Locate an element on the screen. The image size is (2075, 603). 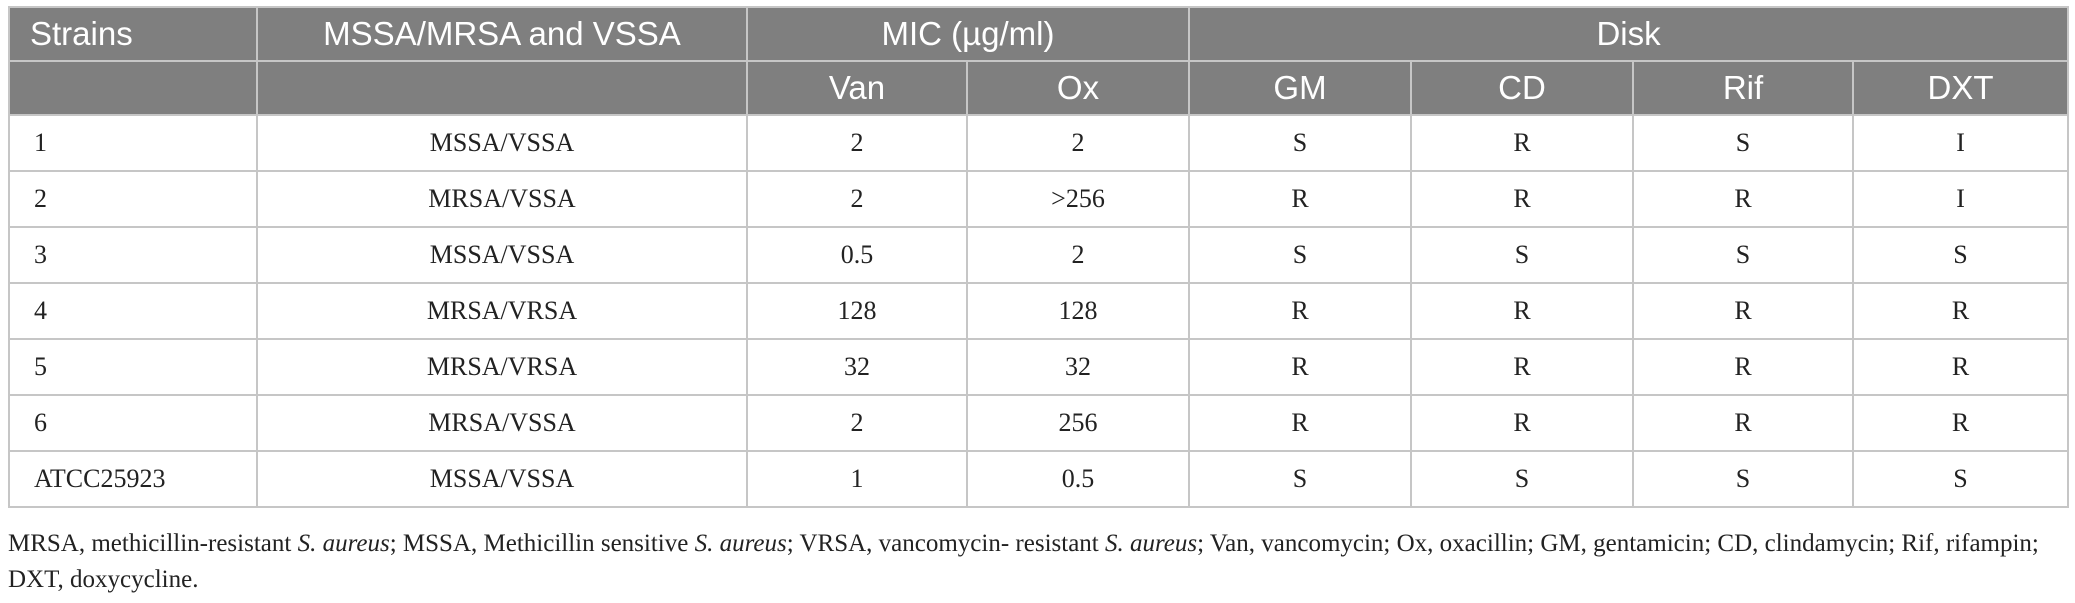
table-row: 1 MSSA/VSSA 2 2 S R S I is located at coordinates (1039, 143).